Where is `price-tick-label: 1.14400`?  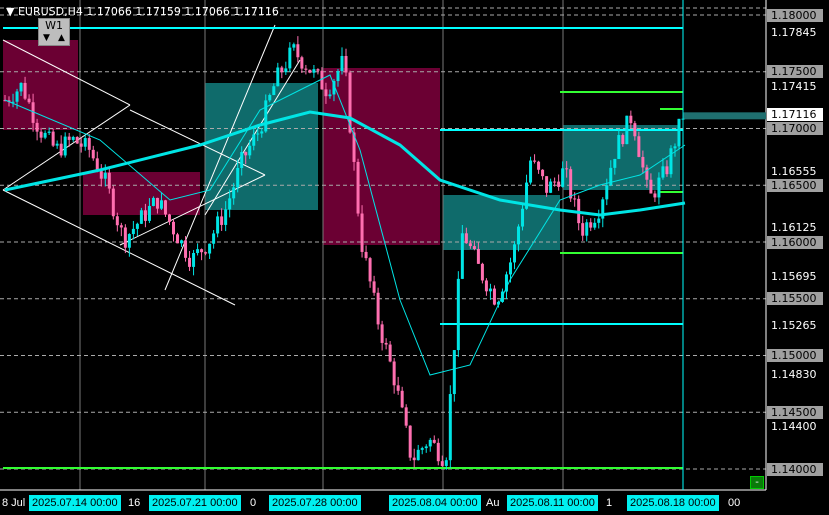
price-tick-label: 1.14400 is located at coordinates (794, 427).